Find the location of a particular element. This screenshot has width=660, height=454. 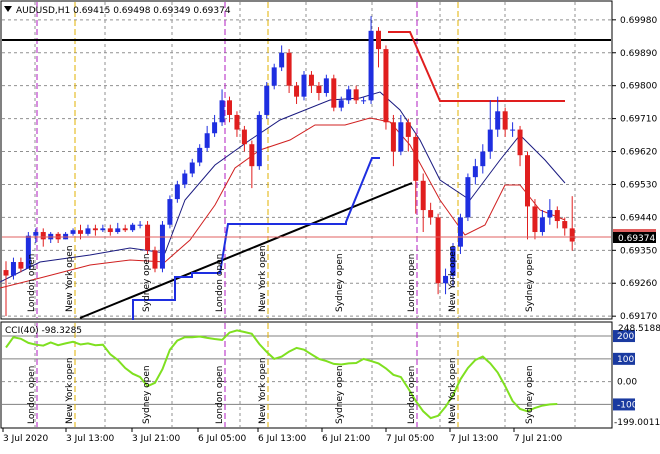

indicator-axis: 200 100 0.00 -100 248.5188 -199.0011 is located at coordinates (636, 376).